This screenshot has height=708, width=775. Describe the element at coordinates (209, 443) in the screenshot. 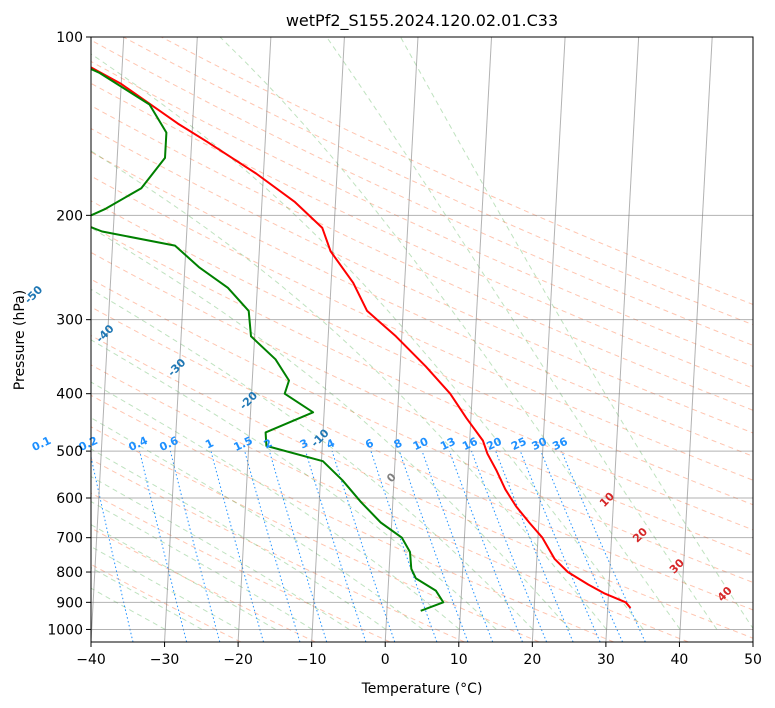

I see `mixing-ratio-label: 1` at that location.